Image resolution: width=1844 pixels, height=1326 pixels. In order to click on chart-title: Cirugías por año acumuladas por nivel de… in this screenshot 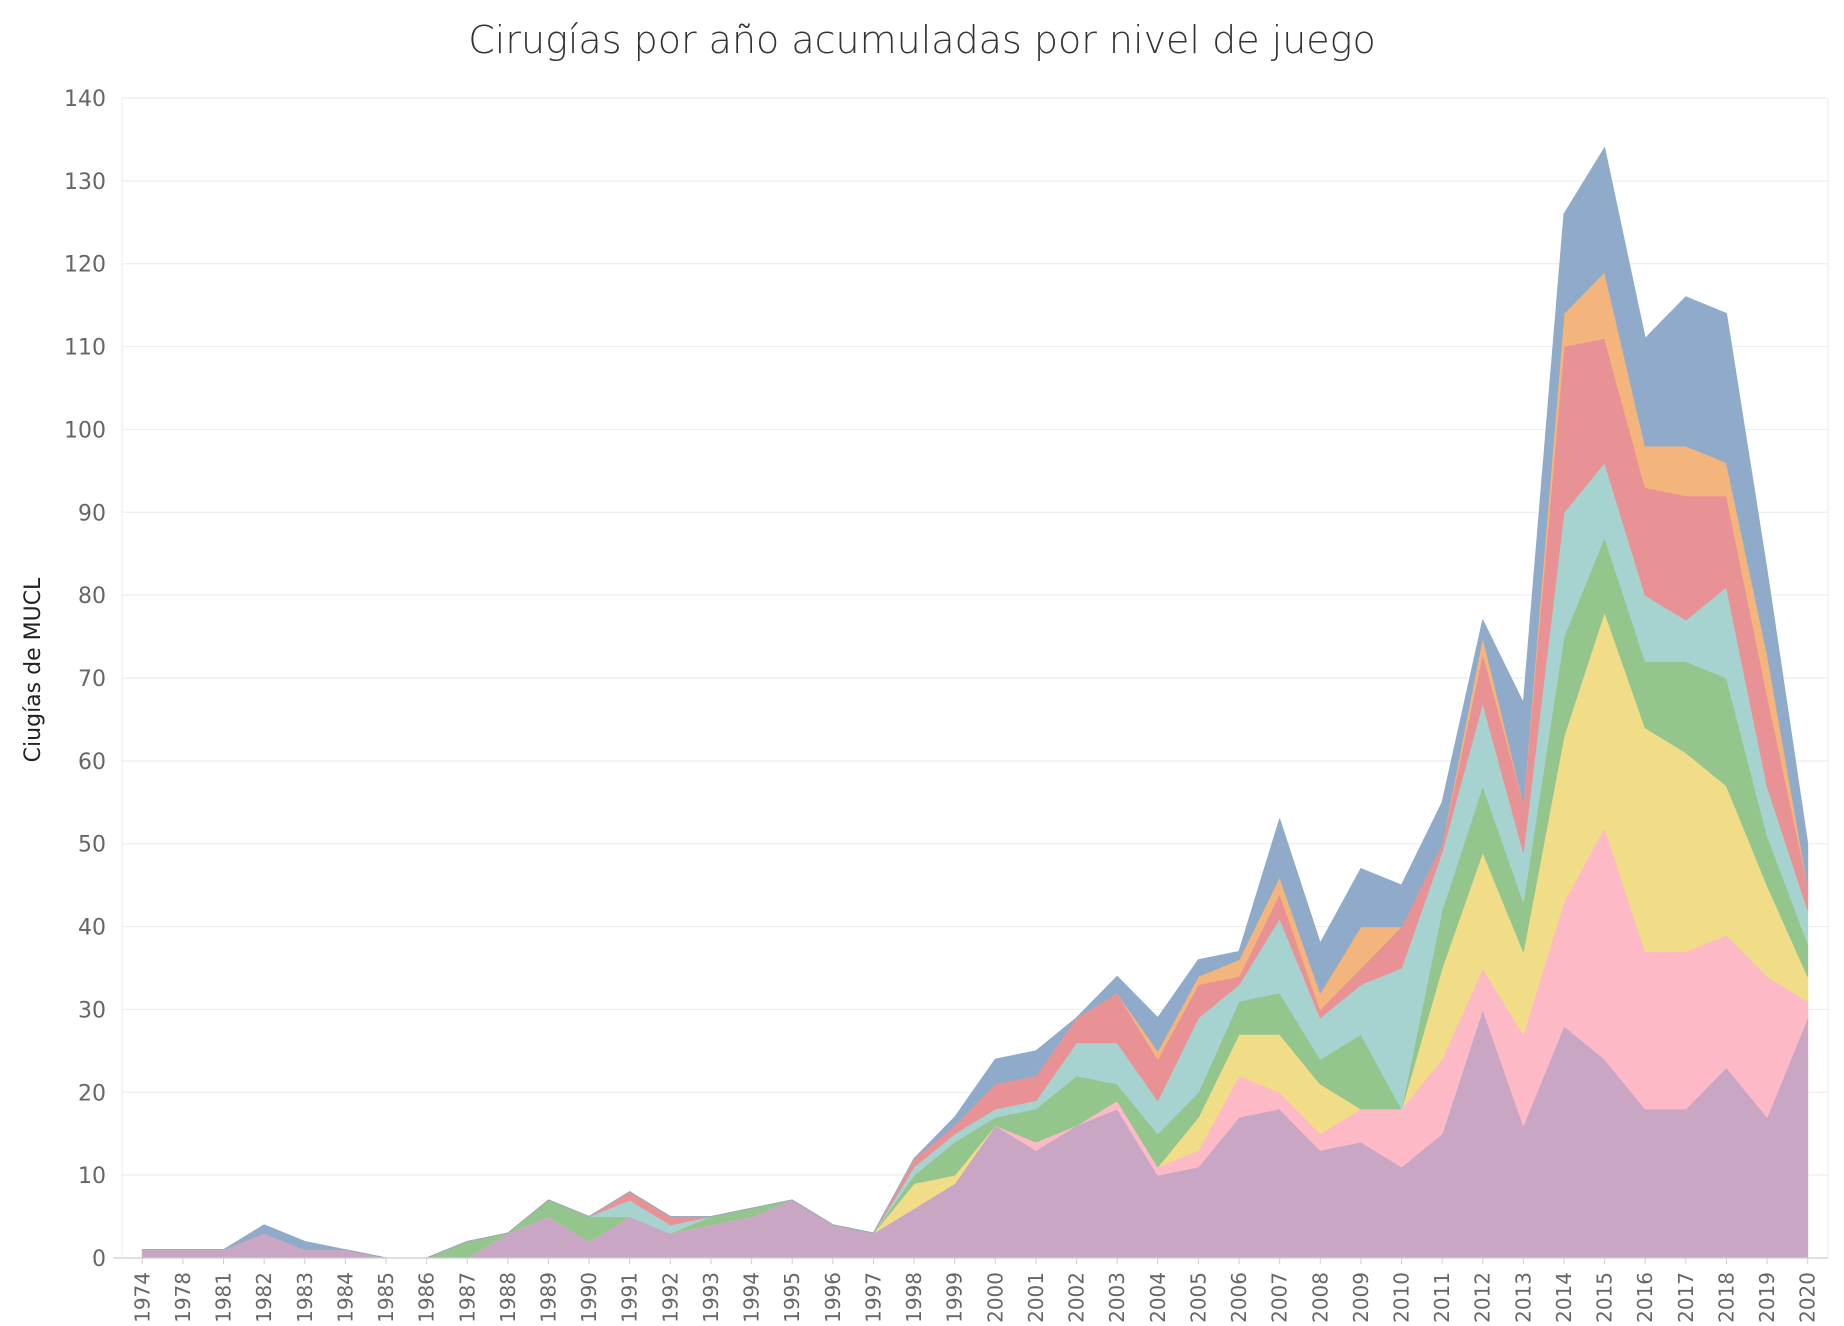, I will do `click(922, 40)`.